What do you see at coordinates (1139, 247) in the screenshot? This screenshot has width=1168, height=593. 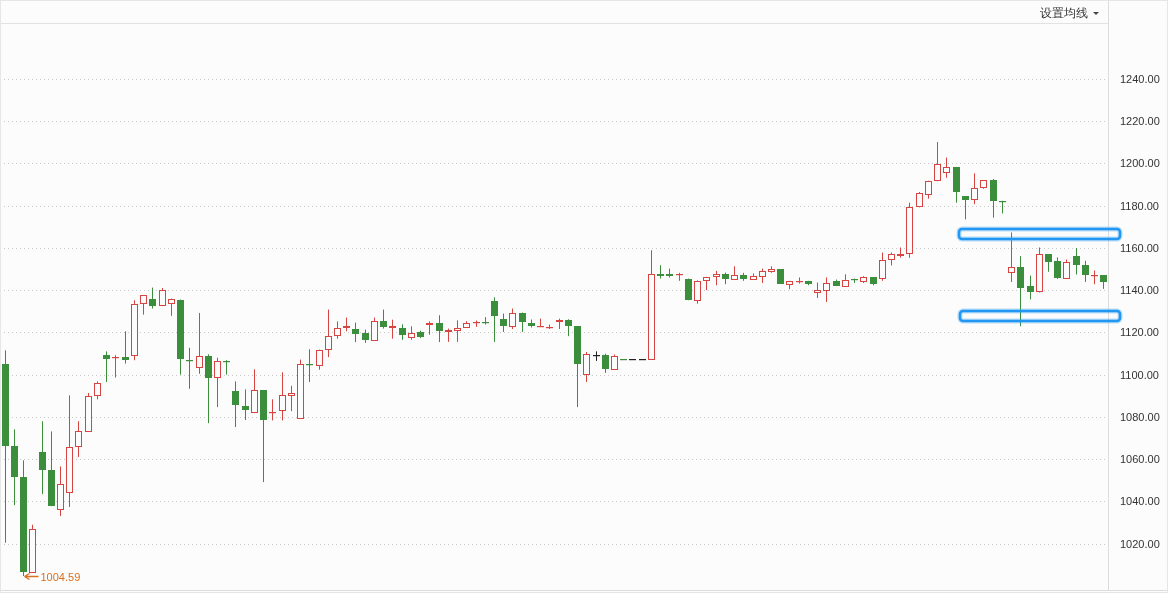 I see `y-tick-label: 1160.00` at bounding box center [1139, 247].